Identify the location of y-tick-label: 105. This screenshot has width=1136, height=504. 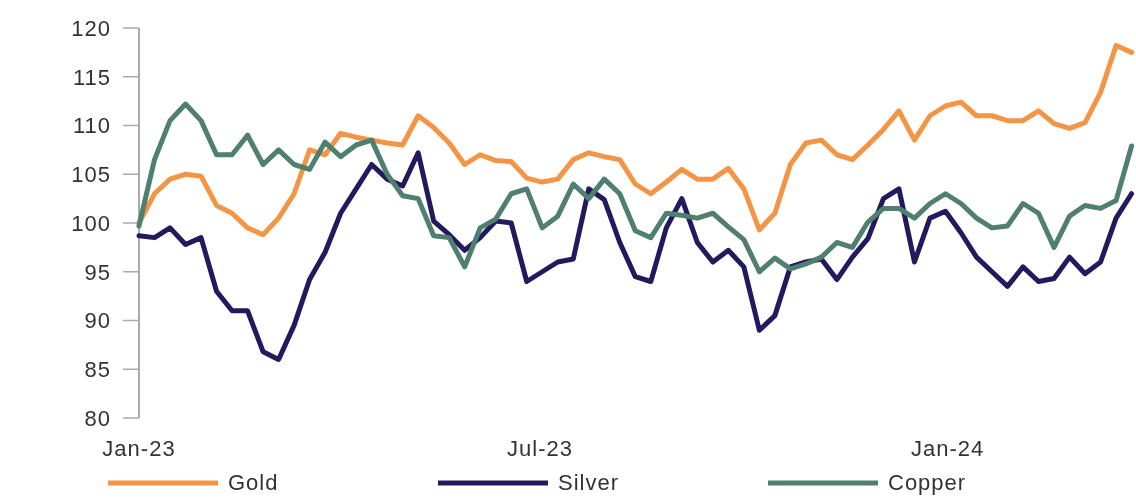
(91, 175).